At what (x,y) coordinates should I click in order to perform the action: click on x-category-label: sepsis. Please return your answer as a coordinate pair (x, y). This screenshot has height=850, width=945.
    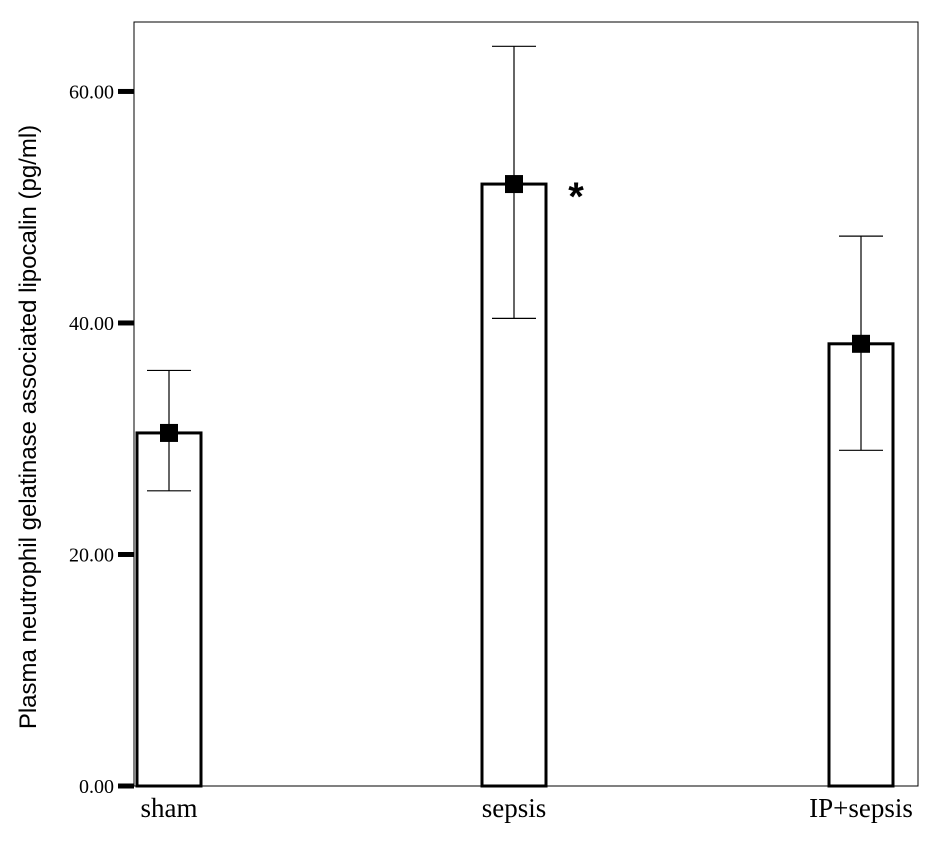
    Looking at the image, I should click on (514, 808).